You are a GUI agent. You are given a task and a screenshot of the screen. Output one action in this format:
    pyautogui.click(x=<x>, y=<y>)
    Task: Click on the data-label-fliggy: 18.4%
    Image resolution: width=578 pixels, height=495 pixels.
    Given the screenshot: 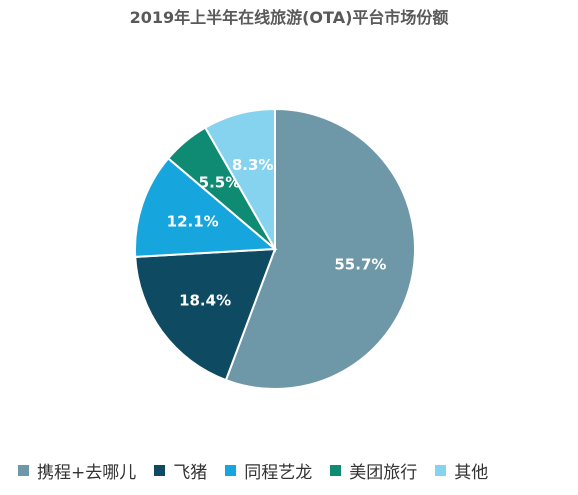 What is the action you would take?
    pyautogui.click(x=205, y=300)
    